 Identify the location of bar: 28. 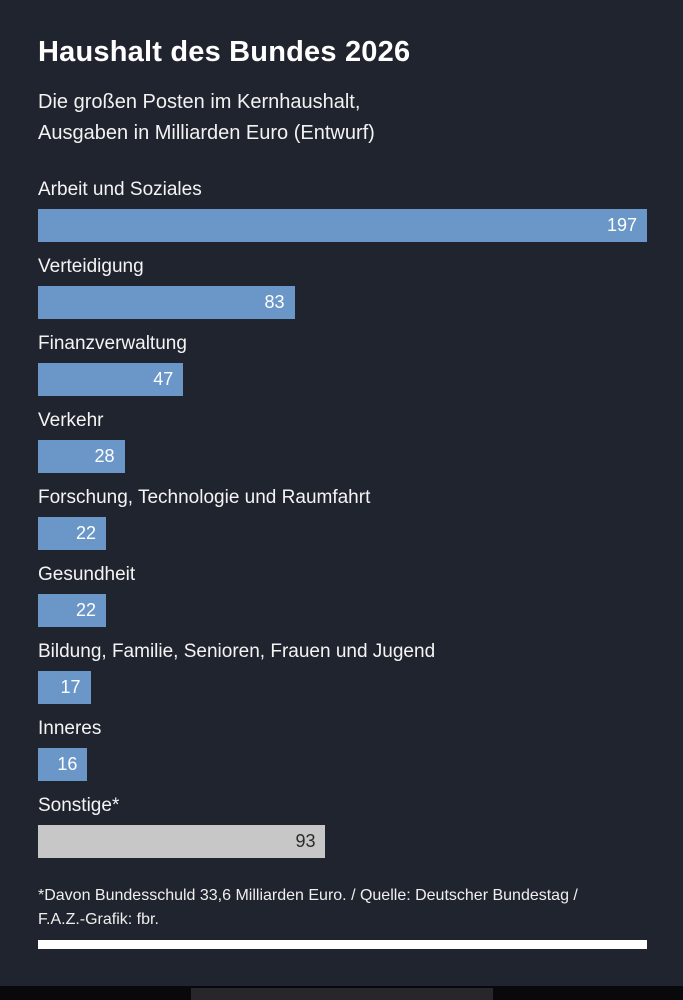
(81, 457).